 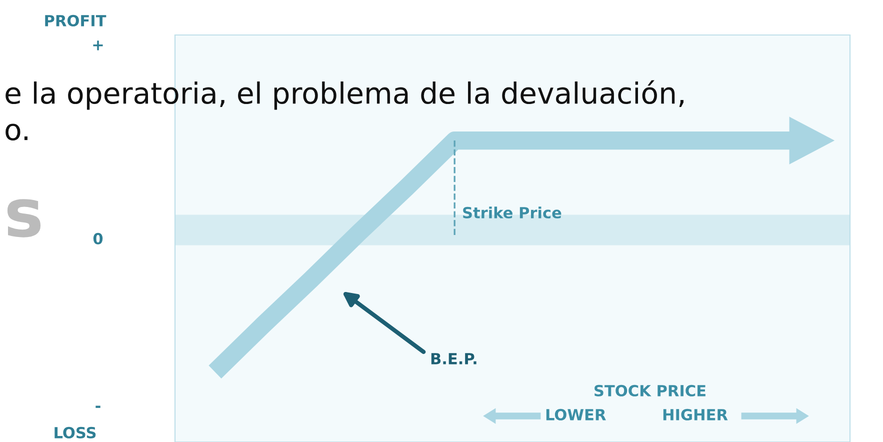 What do you see at coordinates (453, 358) in the screenshot?
I see `annotation: B.E.P.` at bounding box center [453, 358].